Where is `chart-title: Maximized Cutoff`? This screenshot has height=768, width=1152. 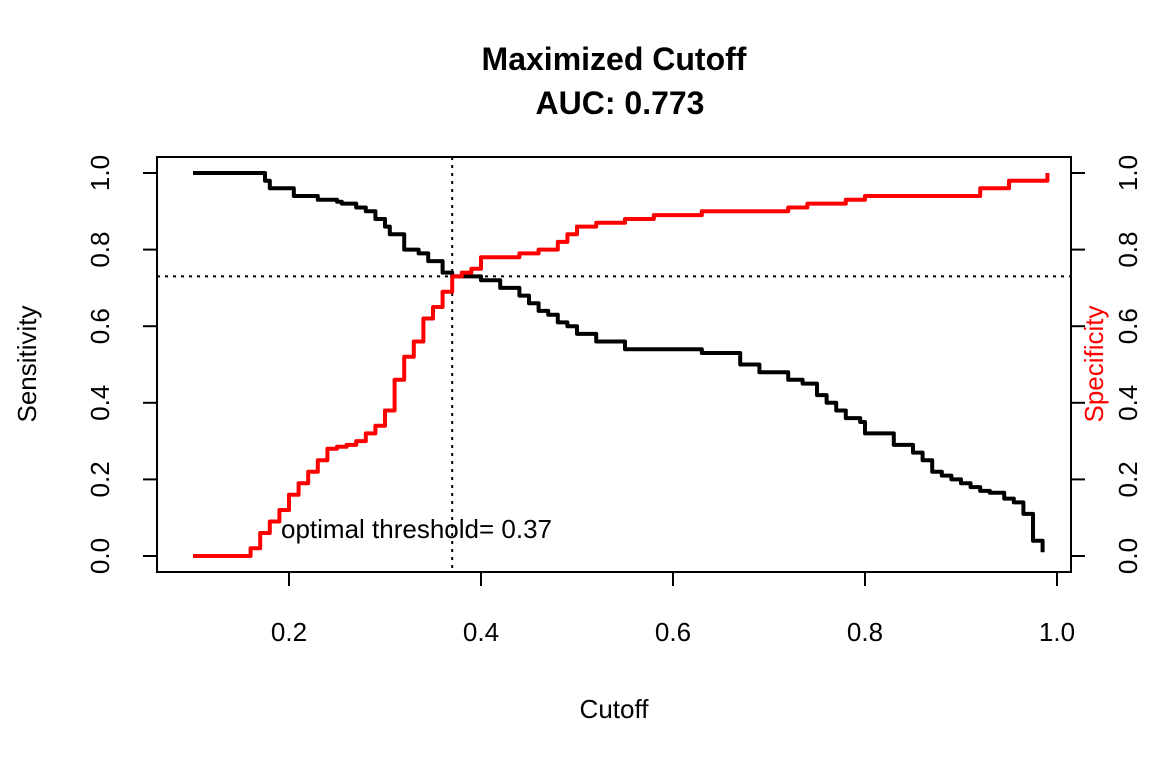
chart-title: Maximized Cutoff is located at coordinates (614, 59).